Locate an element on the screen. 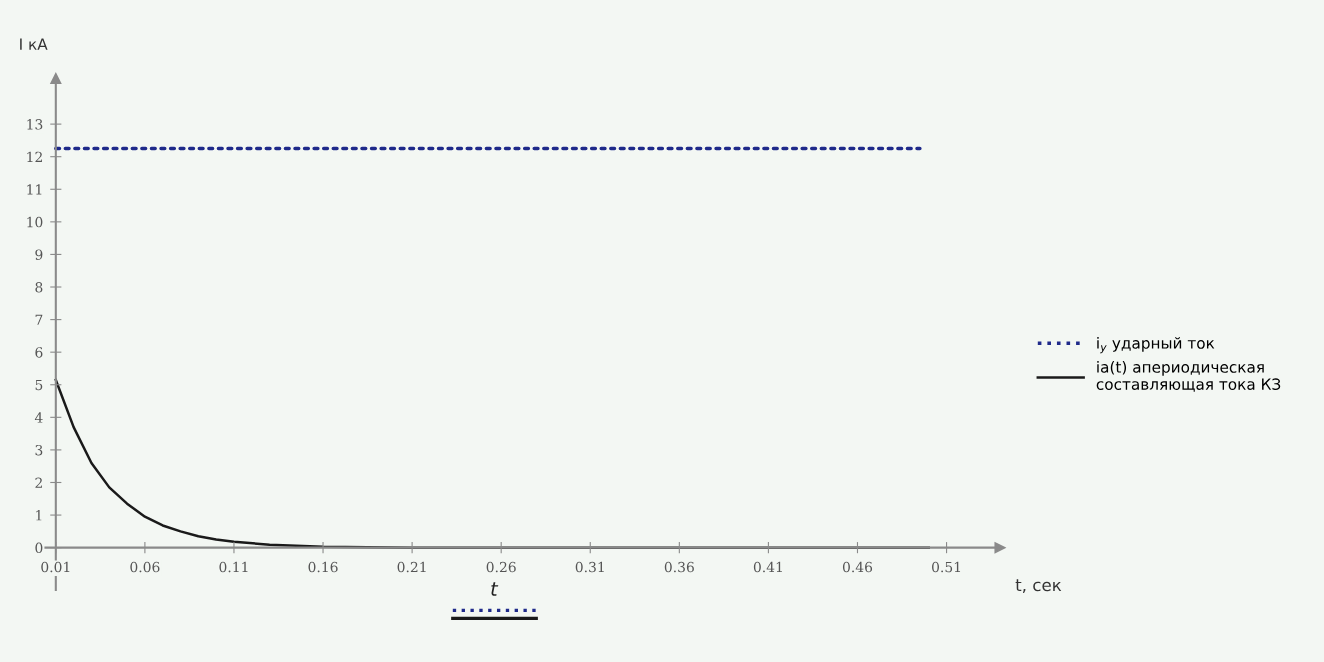 The height and width of the screenshot is (662, 1324). x-tick-label: 0.46 is located at coordinates (857, 567).